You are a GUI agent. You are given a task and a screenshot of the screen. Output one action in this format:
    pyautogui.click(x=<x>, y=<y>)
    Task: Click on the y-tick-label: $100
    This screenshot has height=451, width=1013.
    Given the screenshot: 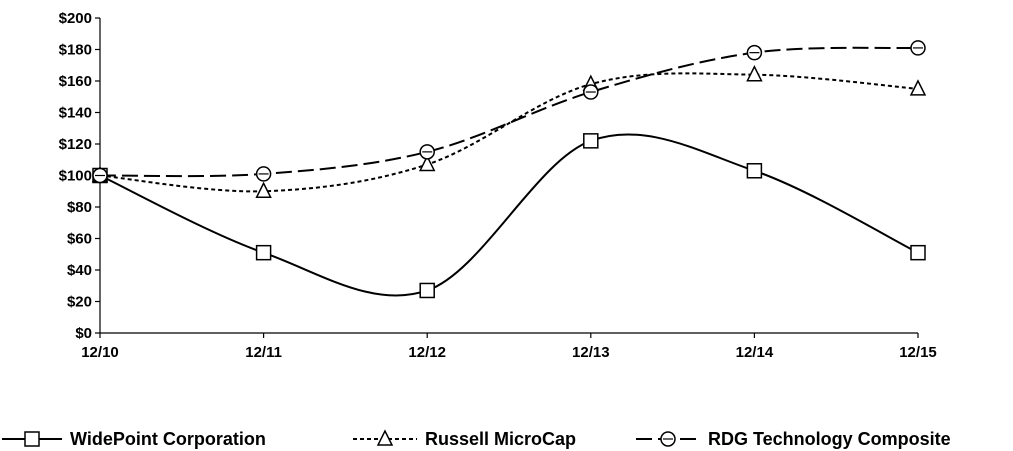 What is the action you would take?
    pyautogui.click(x=75, y=176)
    